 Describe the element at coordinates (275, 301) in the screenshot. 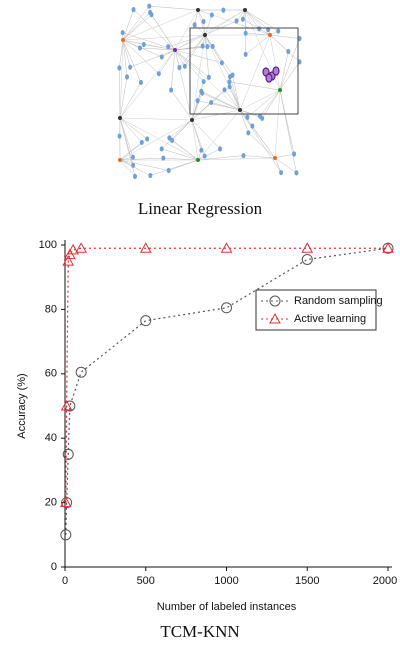

I see `legend-marker` at that location.